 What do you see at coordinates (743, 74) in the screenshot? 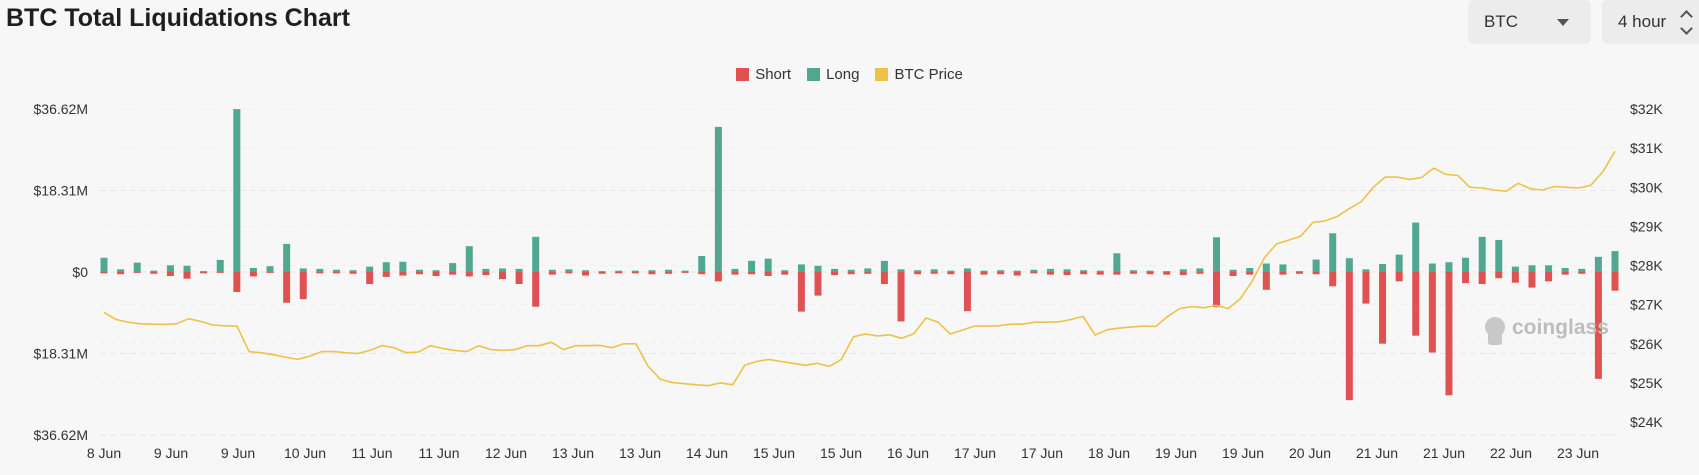
I see `short-swatch-icon` at bounding box center [743, 74].